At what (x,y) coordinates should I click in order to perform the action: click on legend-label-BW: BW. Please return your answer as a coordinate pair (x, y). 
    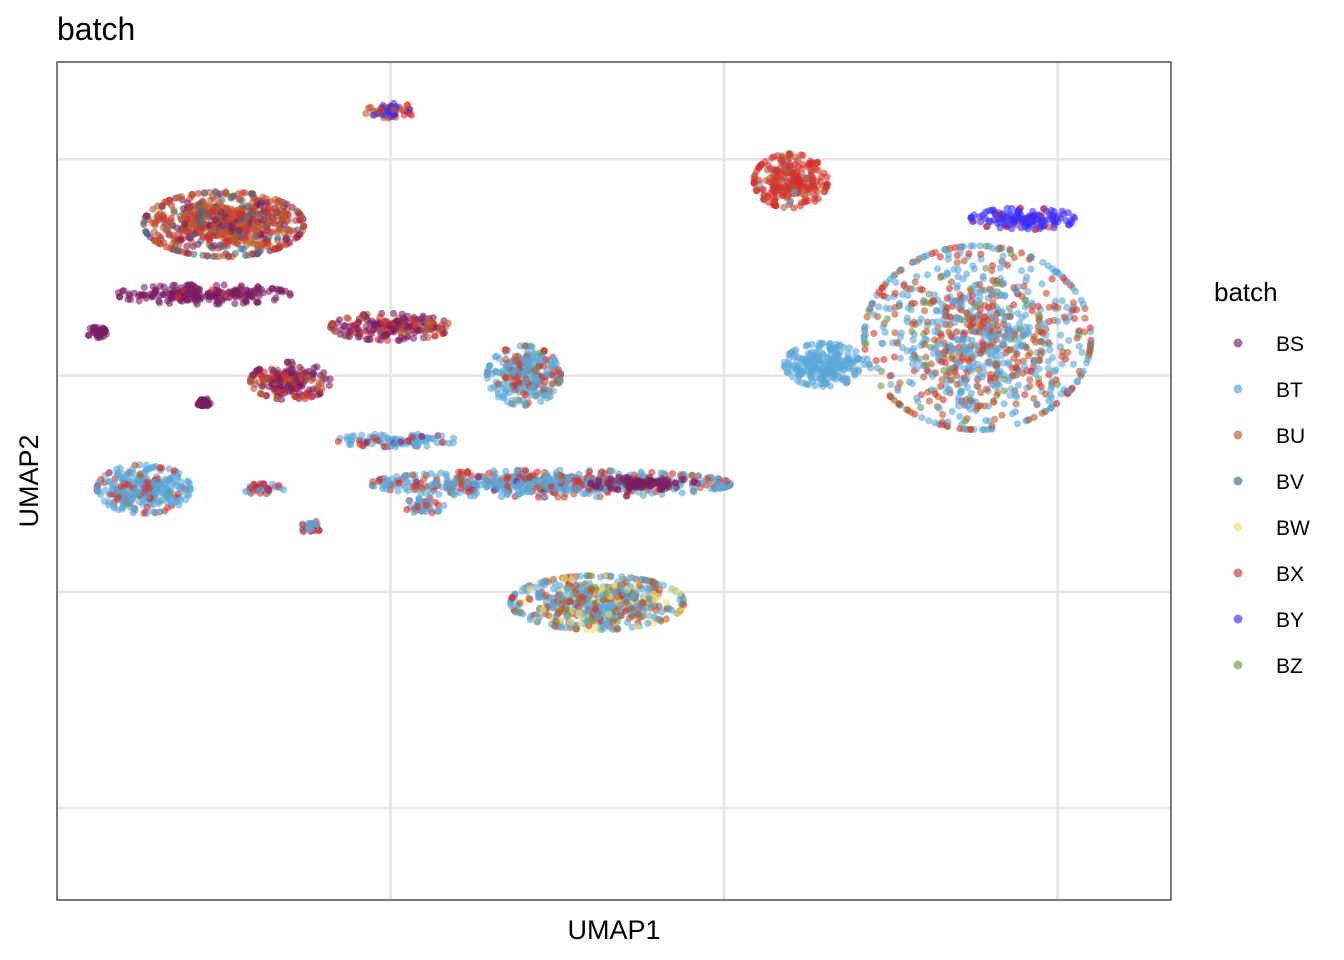
    Looking at the image, I should click on (1293, 528).